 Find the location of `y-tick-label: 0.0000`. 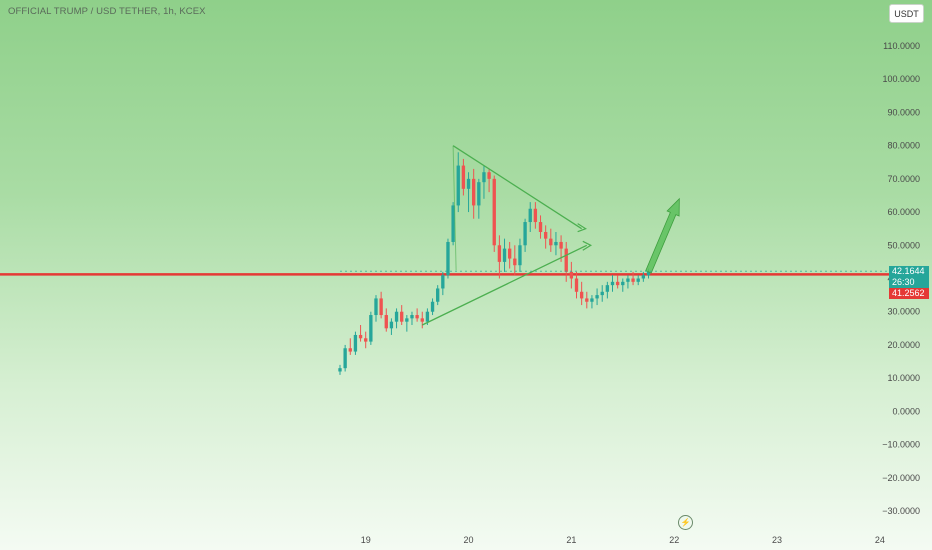

y-tick-label: 0.0000 is located at coordinates (906, 411).